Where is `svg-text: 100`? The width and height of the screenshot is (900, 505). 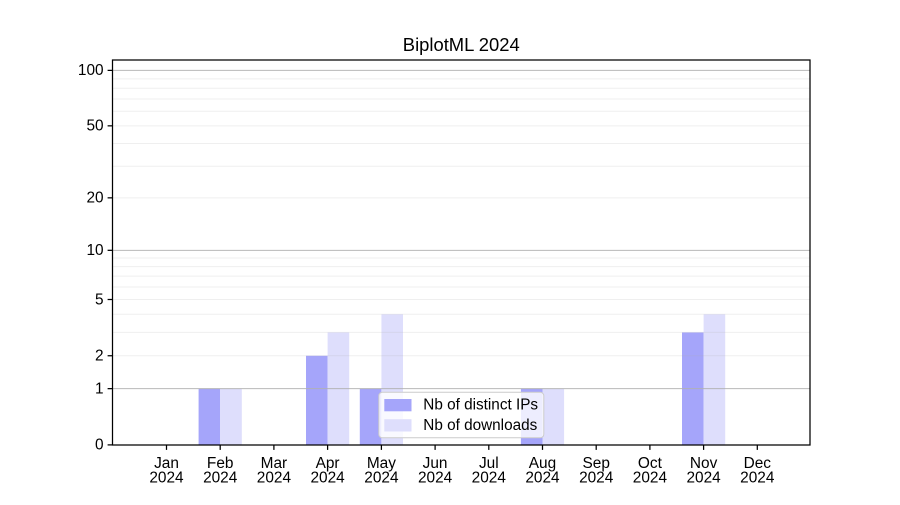
svg-text: 100 is located at coordinates (91, 70).